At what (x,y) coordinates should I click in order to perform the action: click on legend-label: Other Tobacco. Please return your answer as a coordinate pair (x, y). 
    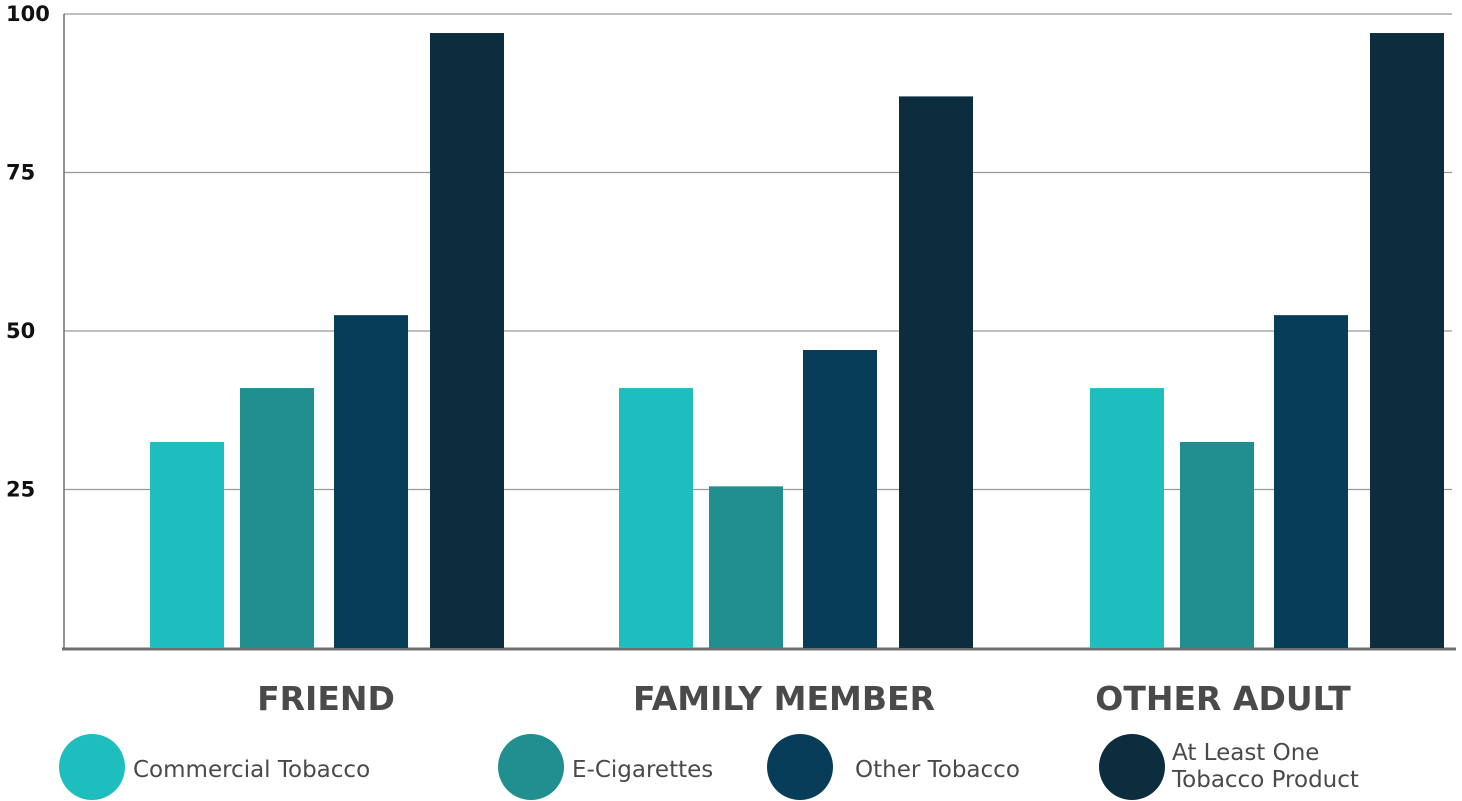
    Looking at the image, I should click on (937, 770).